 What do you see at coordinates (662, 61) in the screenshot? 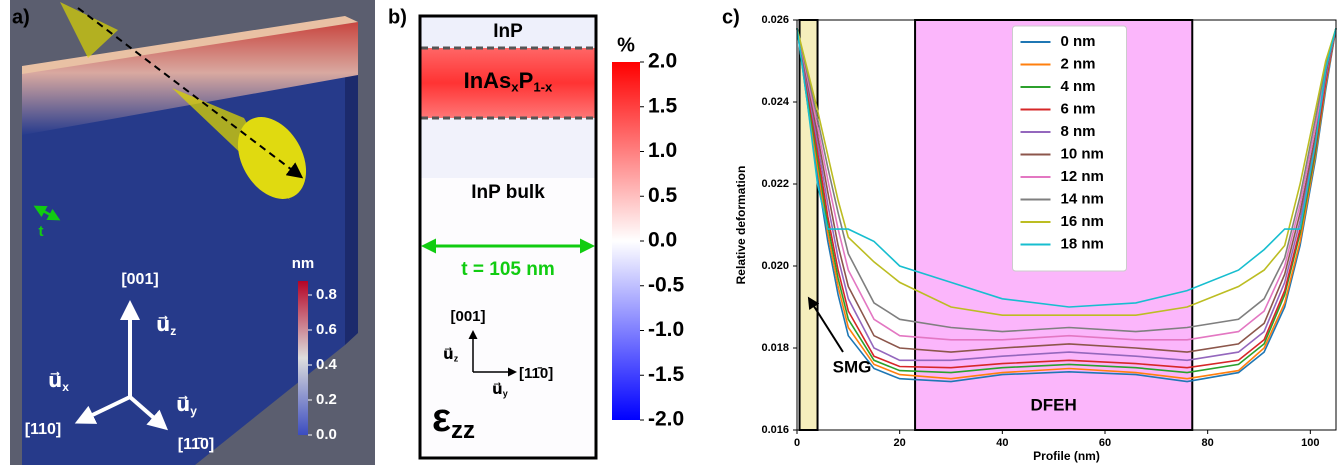
I see `colorbar-tick-label: 2.0` at bounding box center [662, 61].